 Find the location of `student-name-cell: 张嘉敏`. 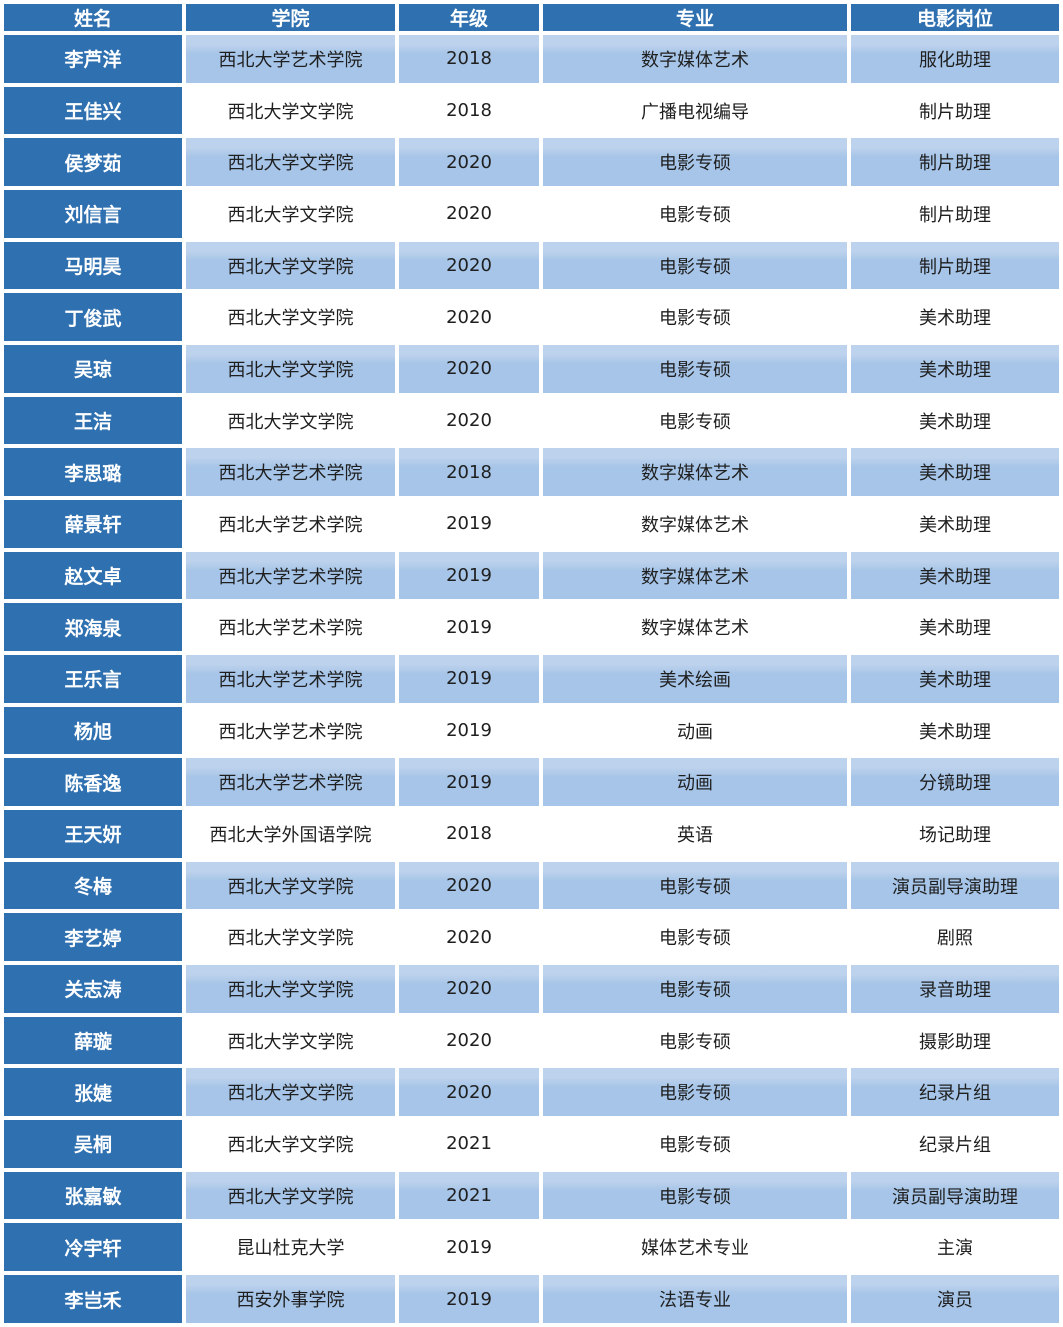

student-name-cell: 张嘉敏 is located at coordinates (93, 1195).